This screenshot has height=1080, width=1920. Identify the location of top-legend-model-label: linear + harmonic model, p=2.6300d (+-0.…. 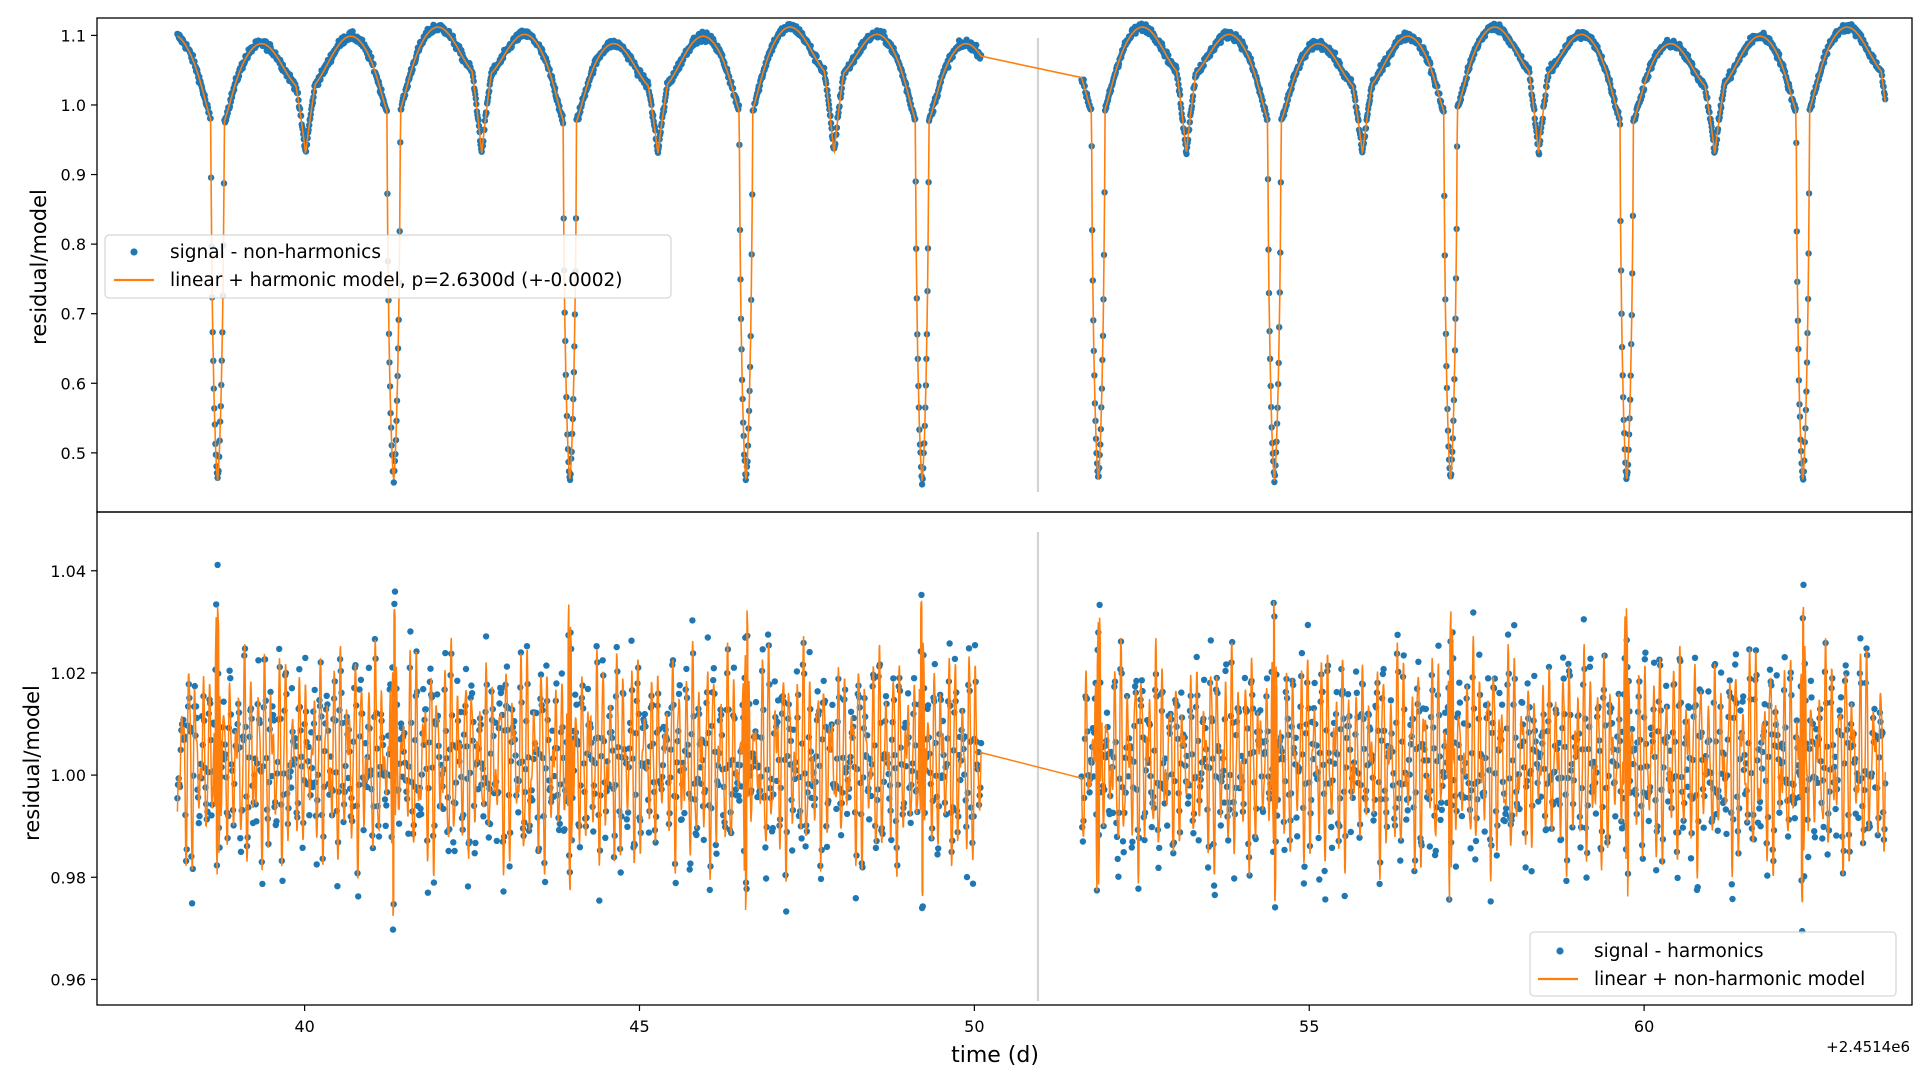
(396, 280).